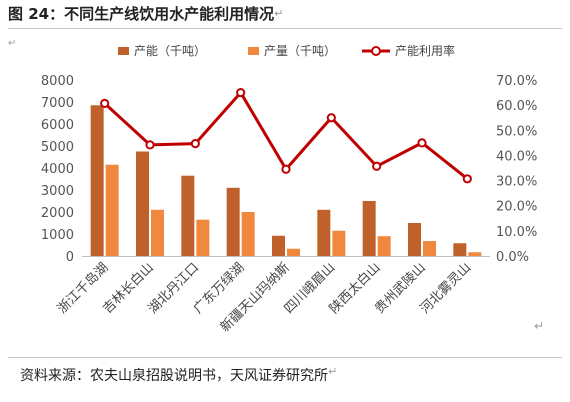  What do you see at coordinates (512, 257) in the screenshot?
I see `y-right-tick-label: 0.0%` at bounding box center [512, 257].